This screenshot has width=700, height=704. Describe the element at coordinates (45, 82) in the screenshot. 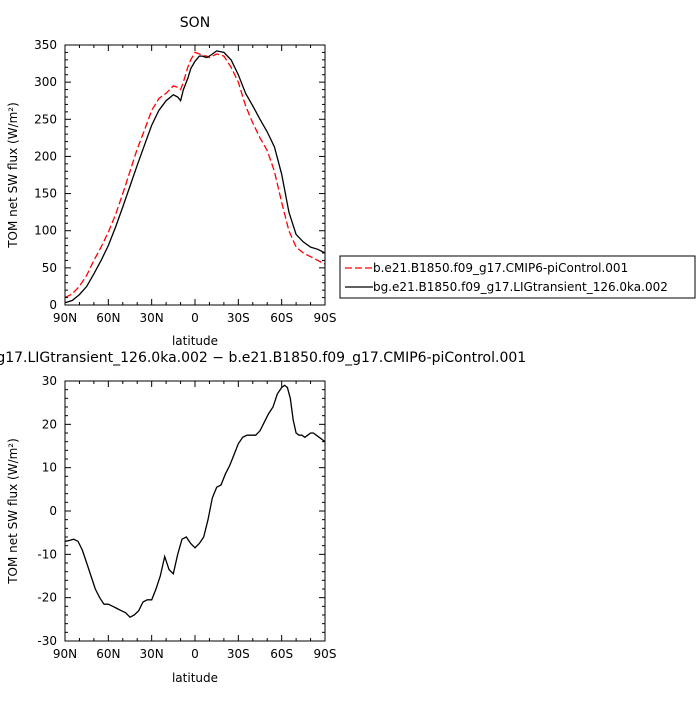

I see `y-tick-label: 300` at that location.